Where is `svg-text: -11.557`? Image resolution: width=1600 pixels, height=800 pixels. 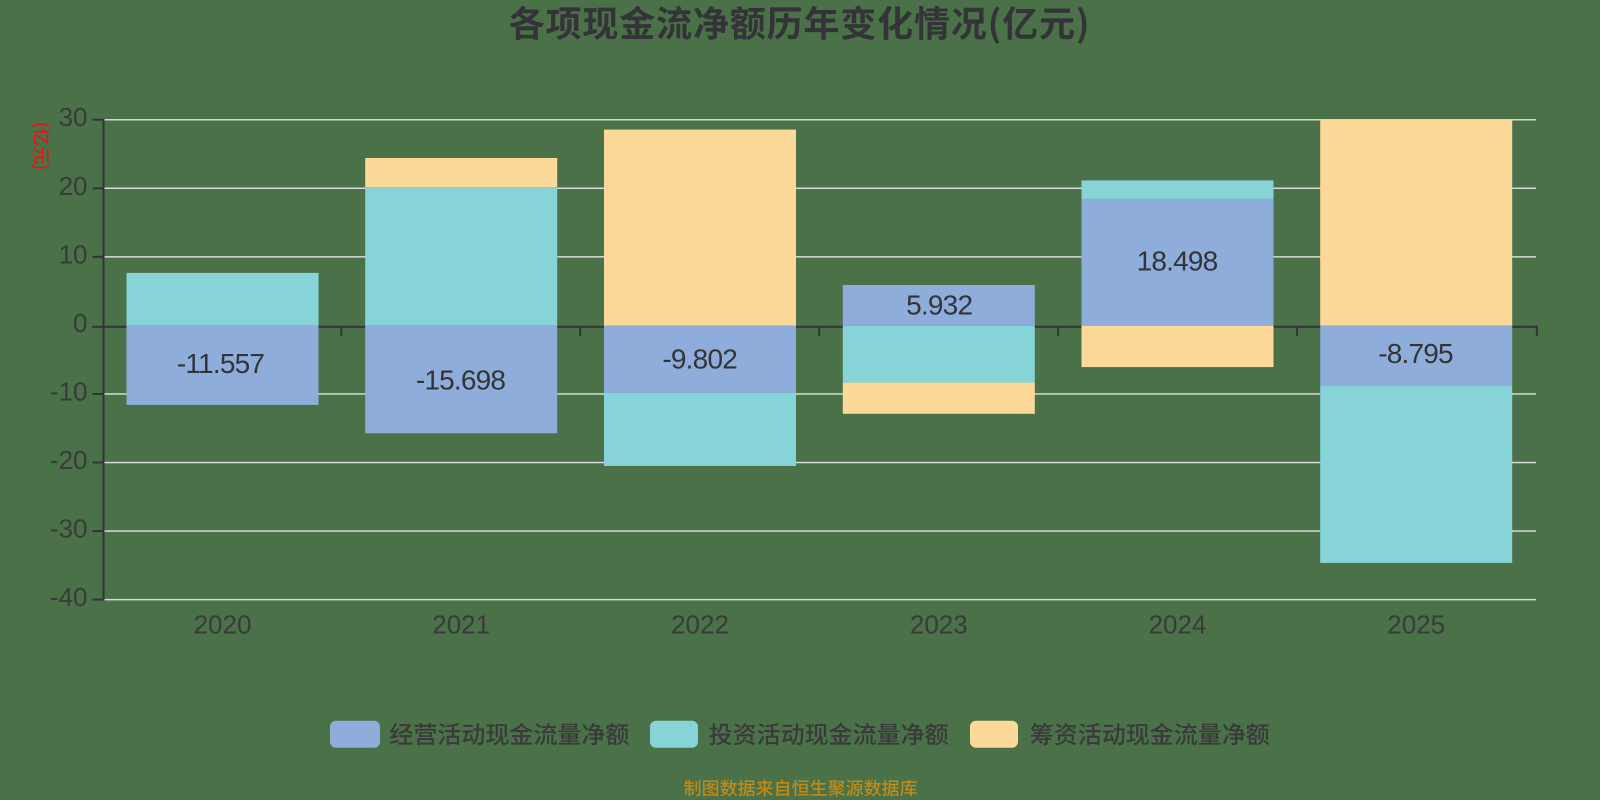 svg-text: -11.557 is located at coordinates (221, 363).